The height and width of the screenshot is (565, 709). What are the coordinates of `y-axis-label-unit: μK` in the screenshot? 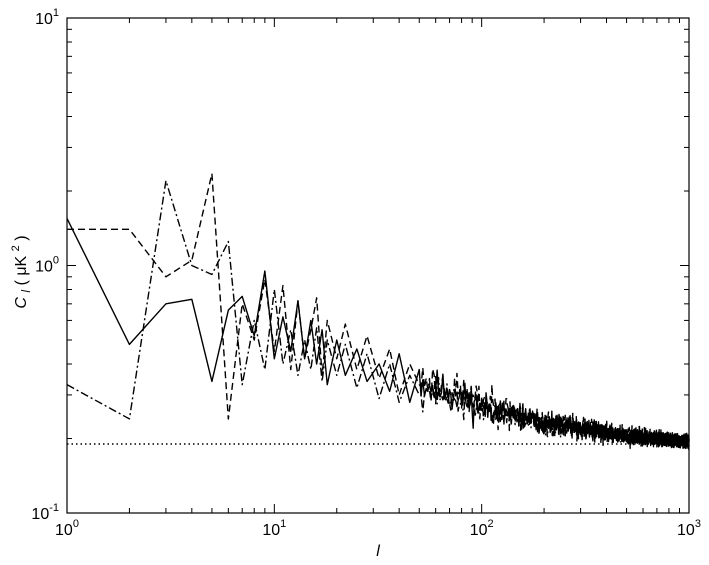 It's located at (21, 265).